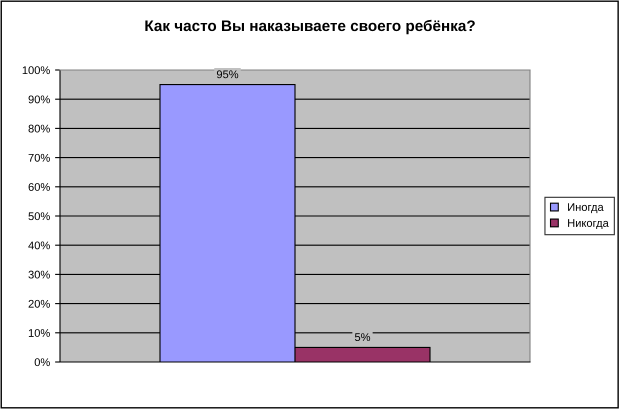 The image size is (620, 409). I want to click on data-label: 95%, so click(227, 74).